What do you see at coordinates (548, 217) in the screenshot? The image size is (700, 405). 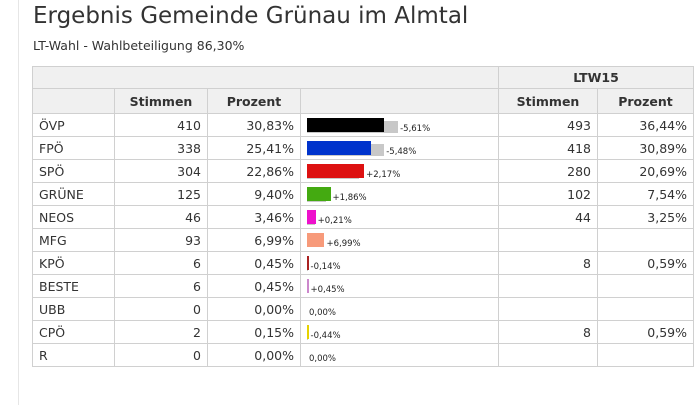 I see `prev-votes-cell: 44` at bounding box center [548, 217].